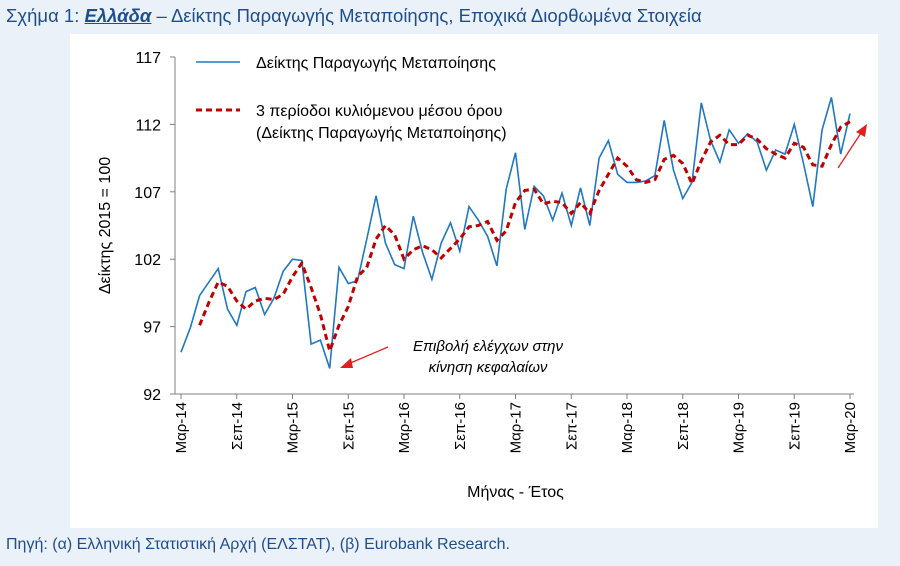 Image resolution: width=900 pixels, height=566 pixels. What do you see at coordinates (861, 130) in the screenshot?
I see `trend-arrow-head` at bounding box center [861, 130].